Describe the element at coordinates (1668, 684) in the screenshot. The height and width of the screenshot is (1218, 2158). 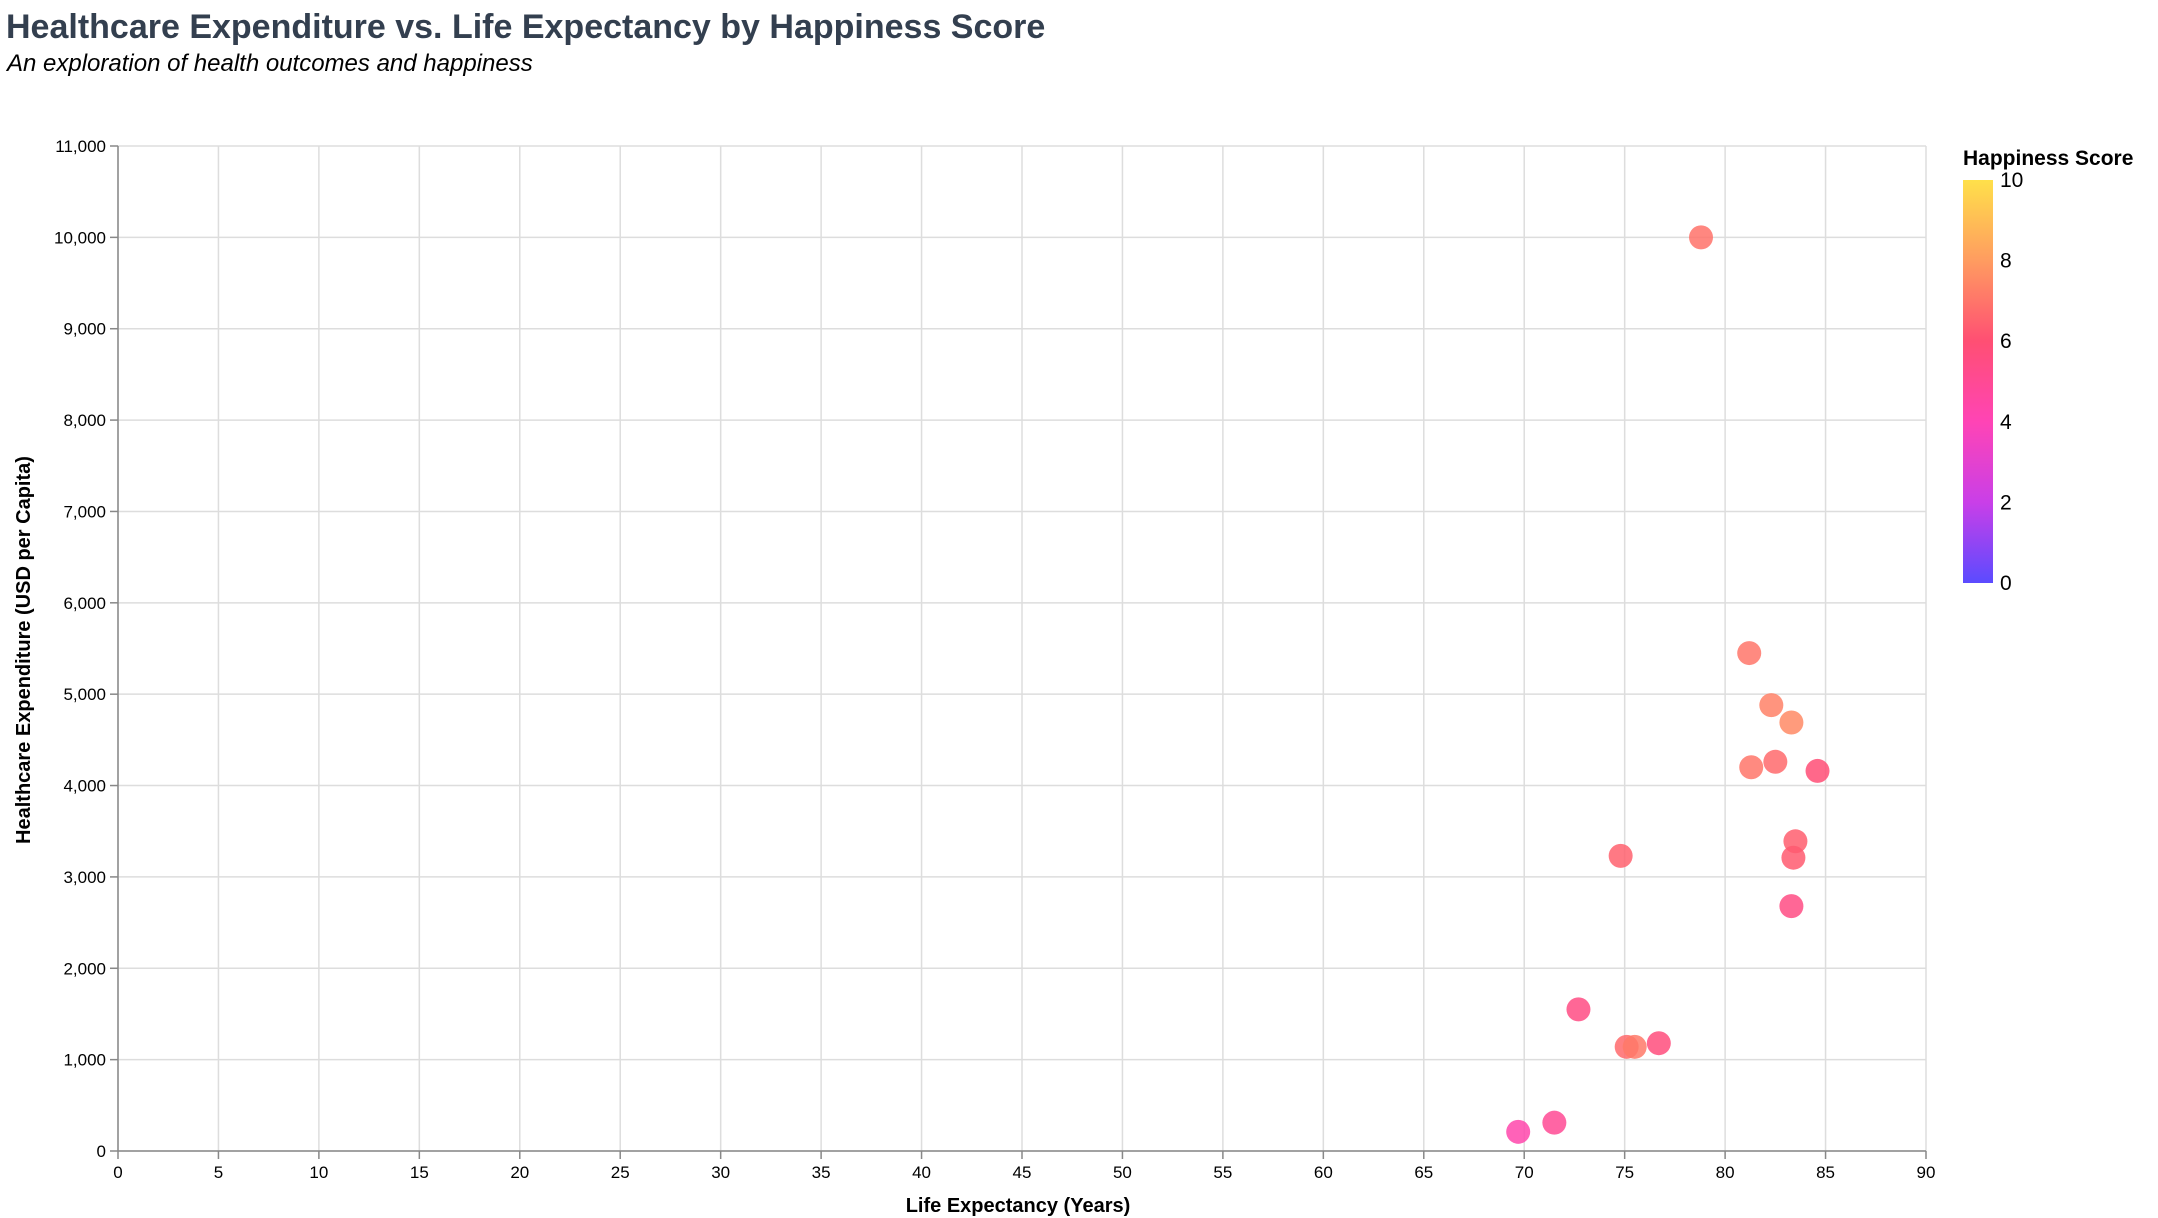
I see `data-points` at that location.